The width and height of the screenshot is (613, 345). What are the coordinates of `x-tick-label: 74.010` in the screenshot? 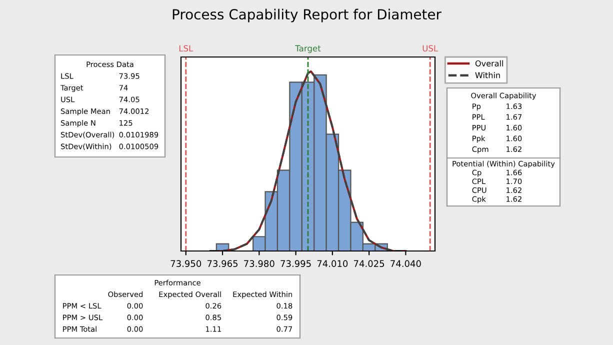 It's located at (332, 264).